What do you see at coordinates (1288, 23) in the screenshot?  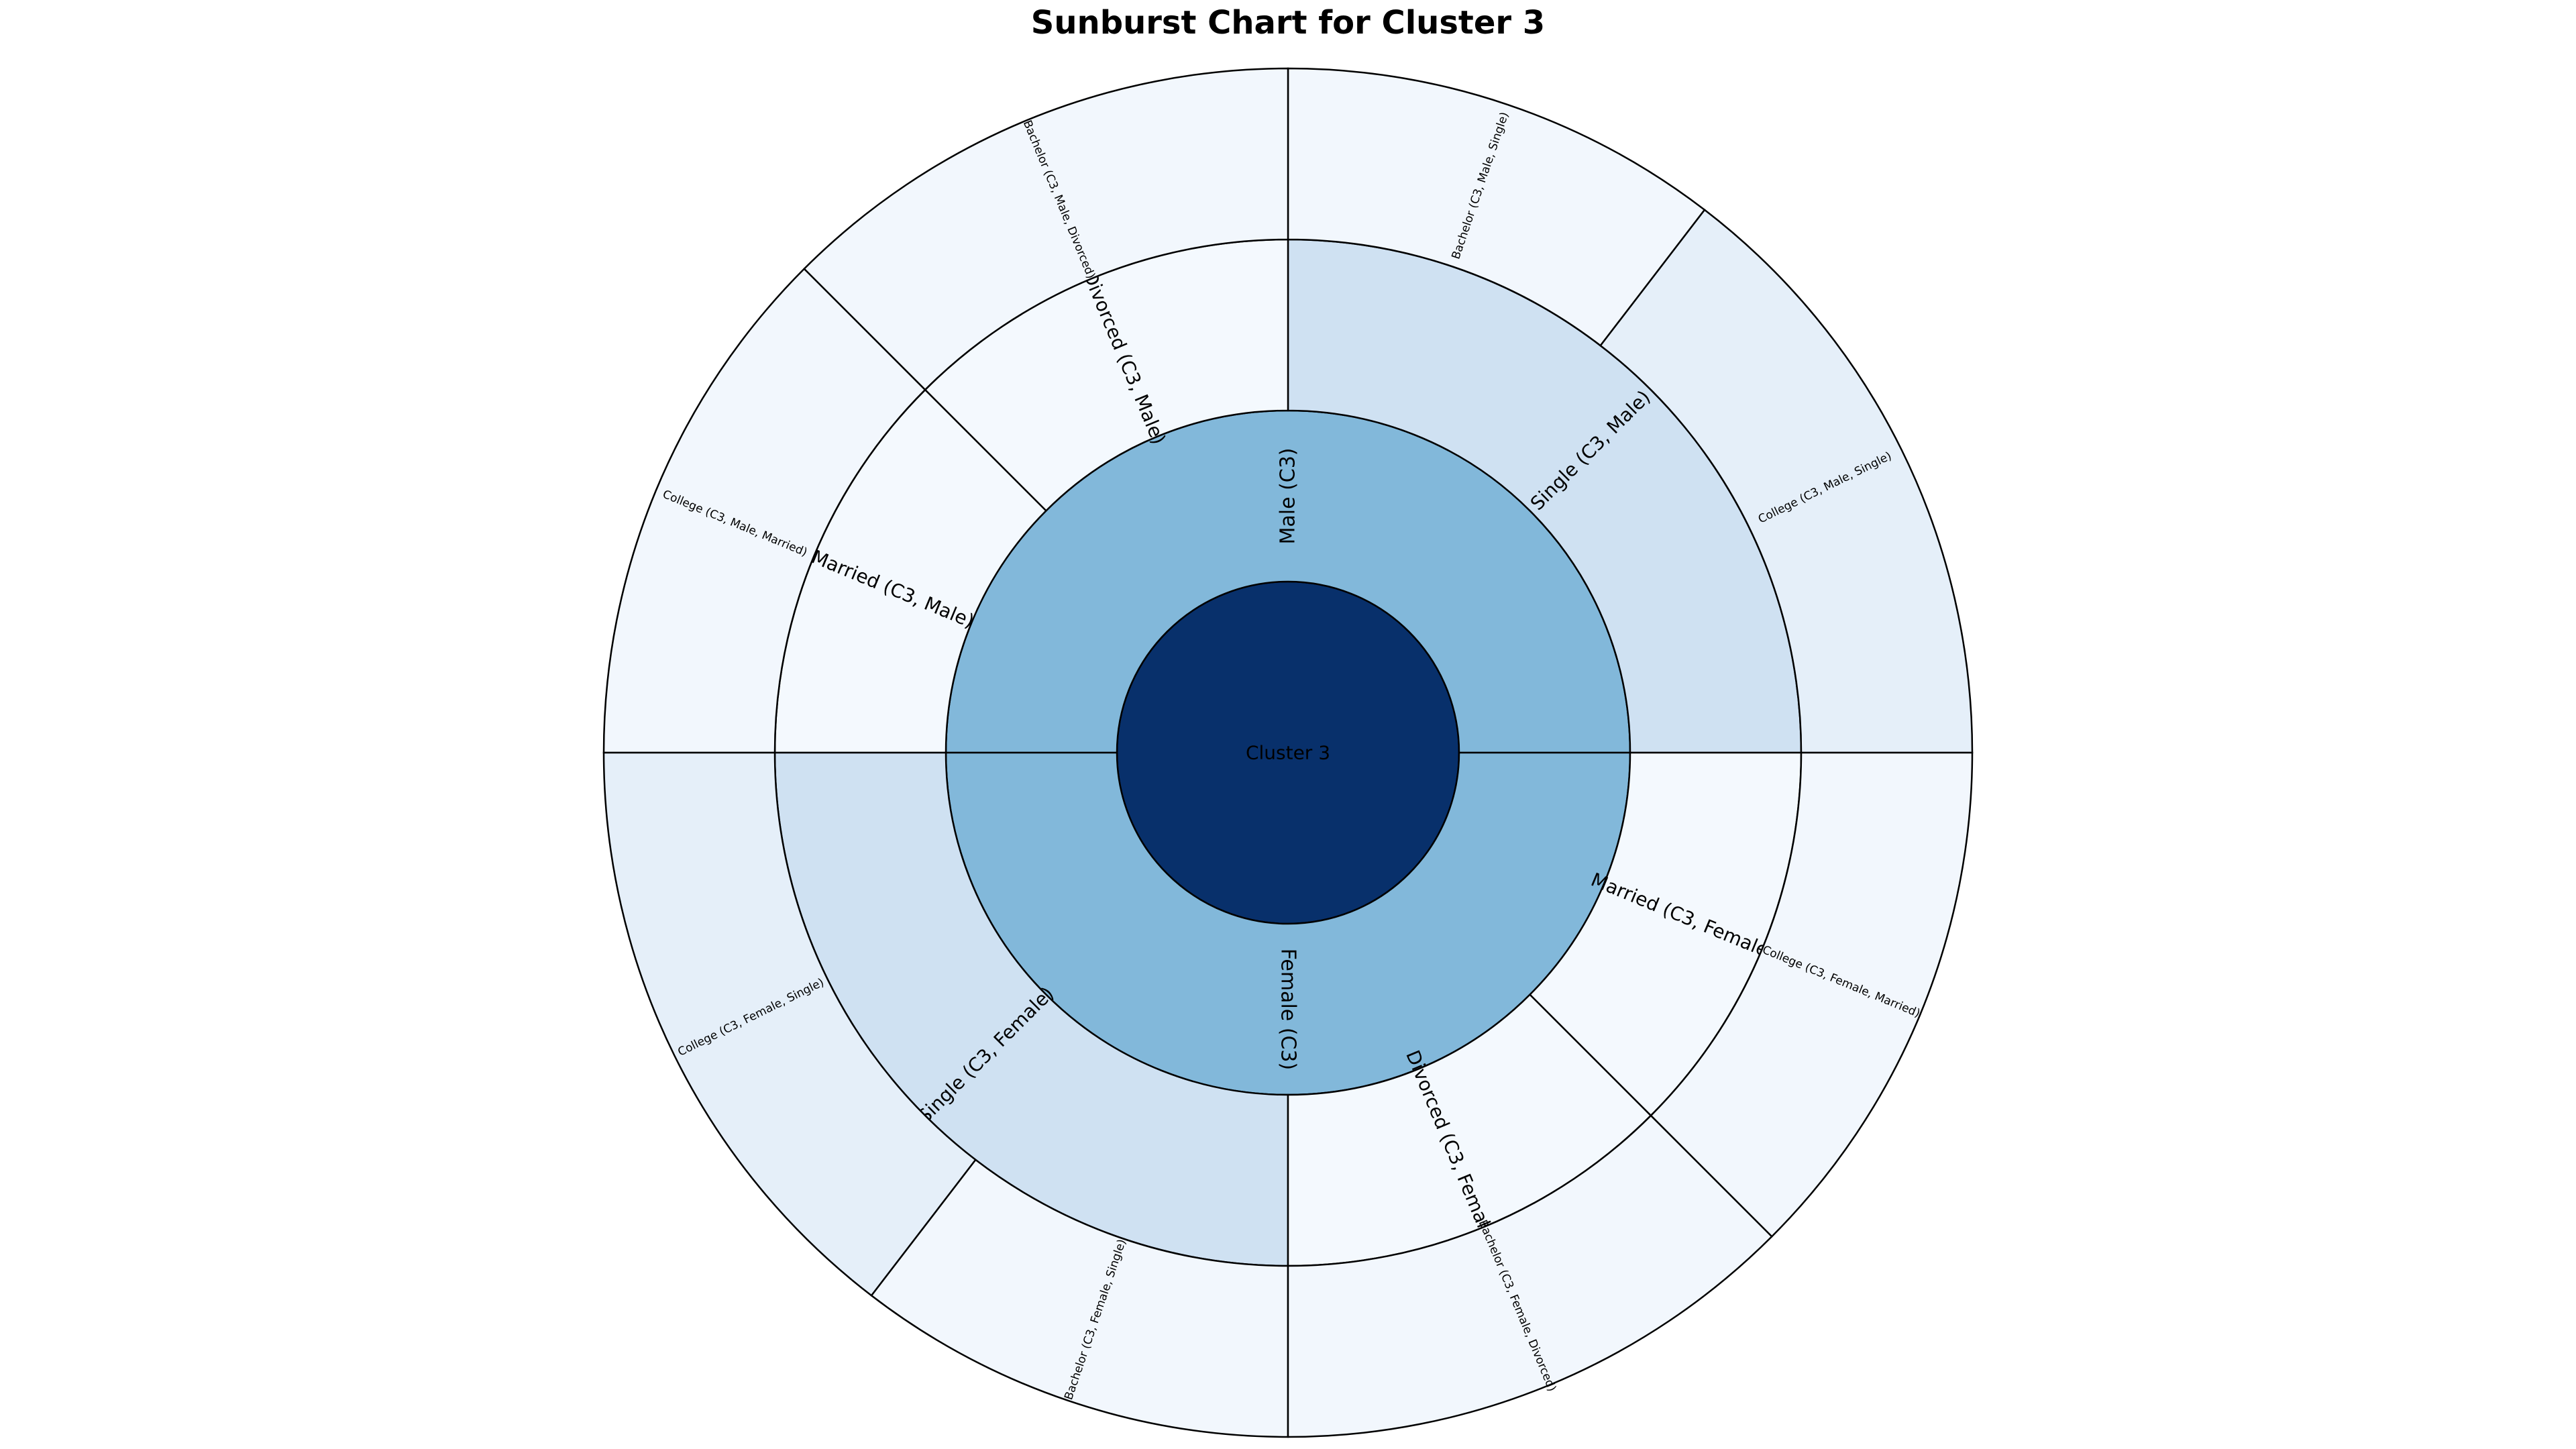 I see `chart-title: Sunburst Chart for Cluster 3` at bounding box center [1288, 23].